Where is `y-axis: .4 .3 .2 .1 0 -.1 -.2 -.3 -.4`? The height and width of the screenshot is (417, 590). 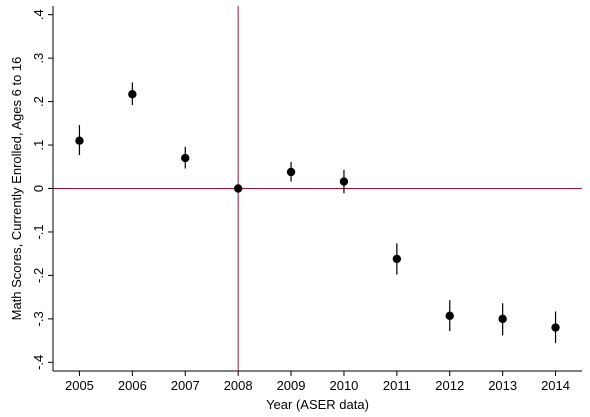
y-axis: .4 .3 .2 .1 0 -.1 -.2 -.3 -.4 is located at coordinates (42, 189).